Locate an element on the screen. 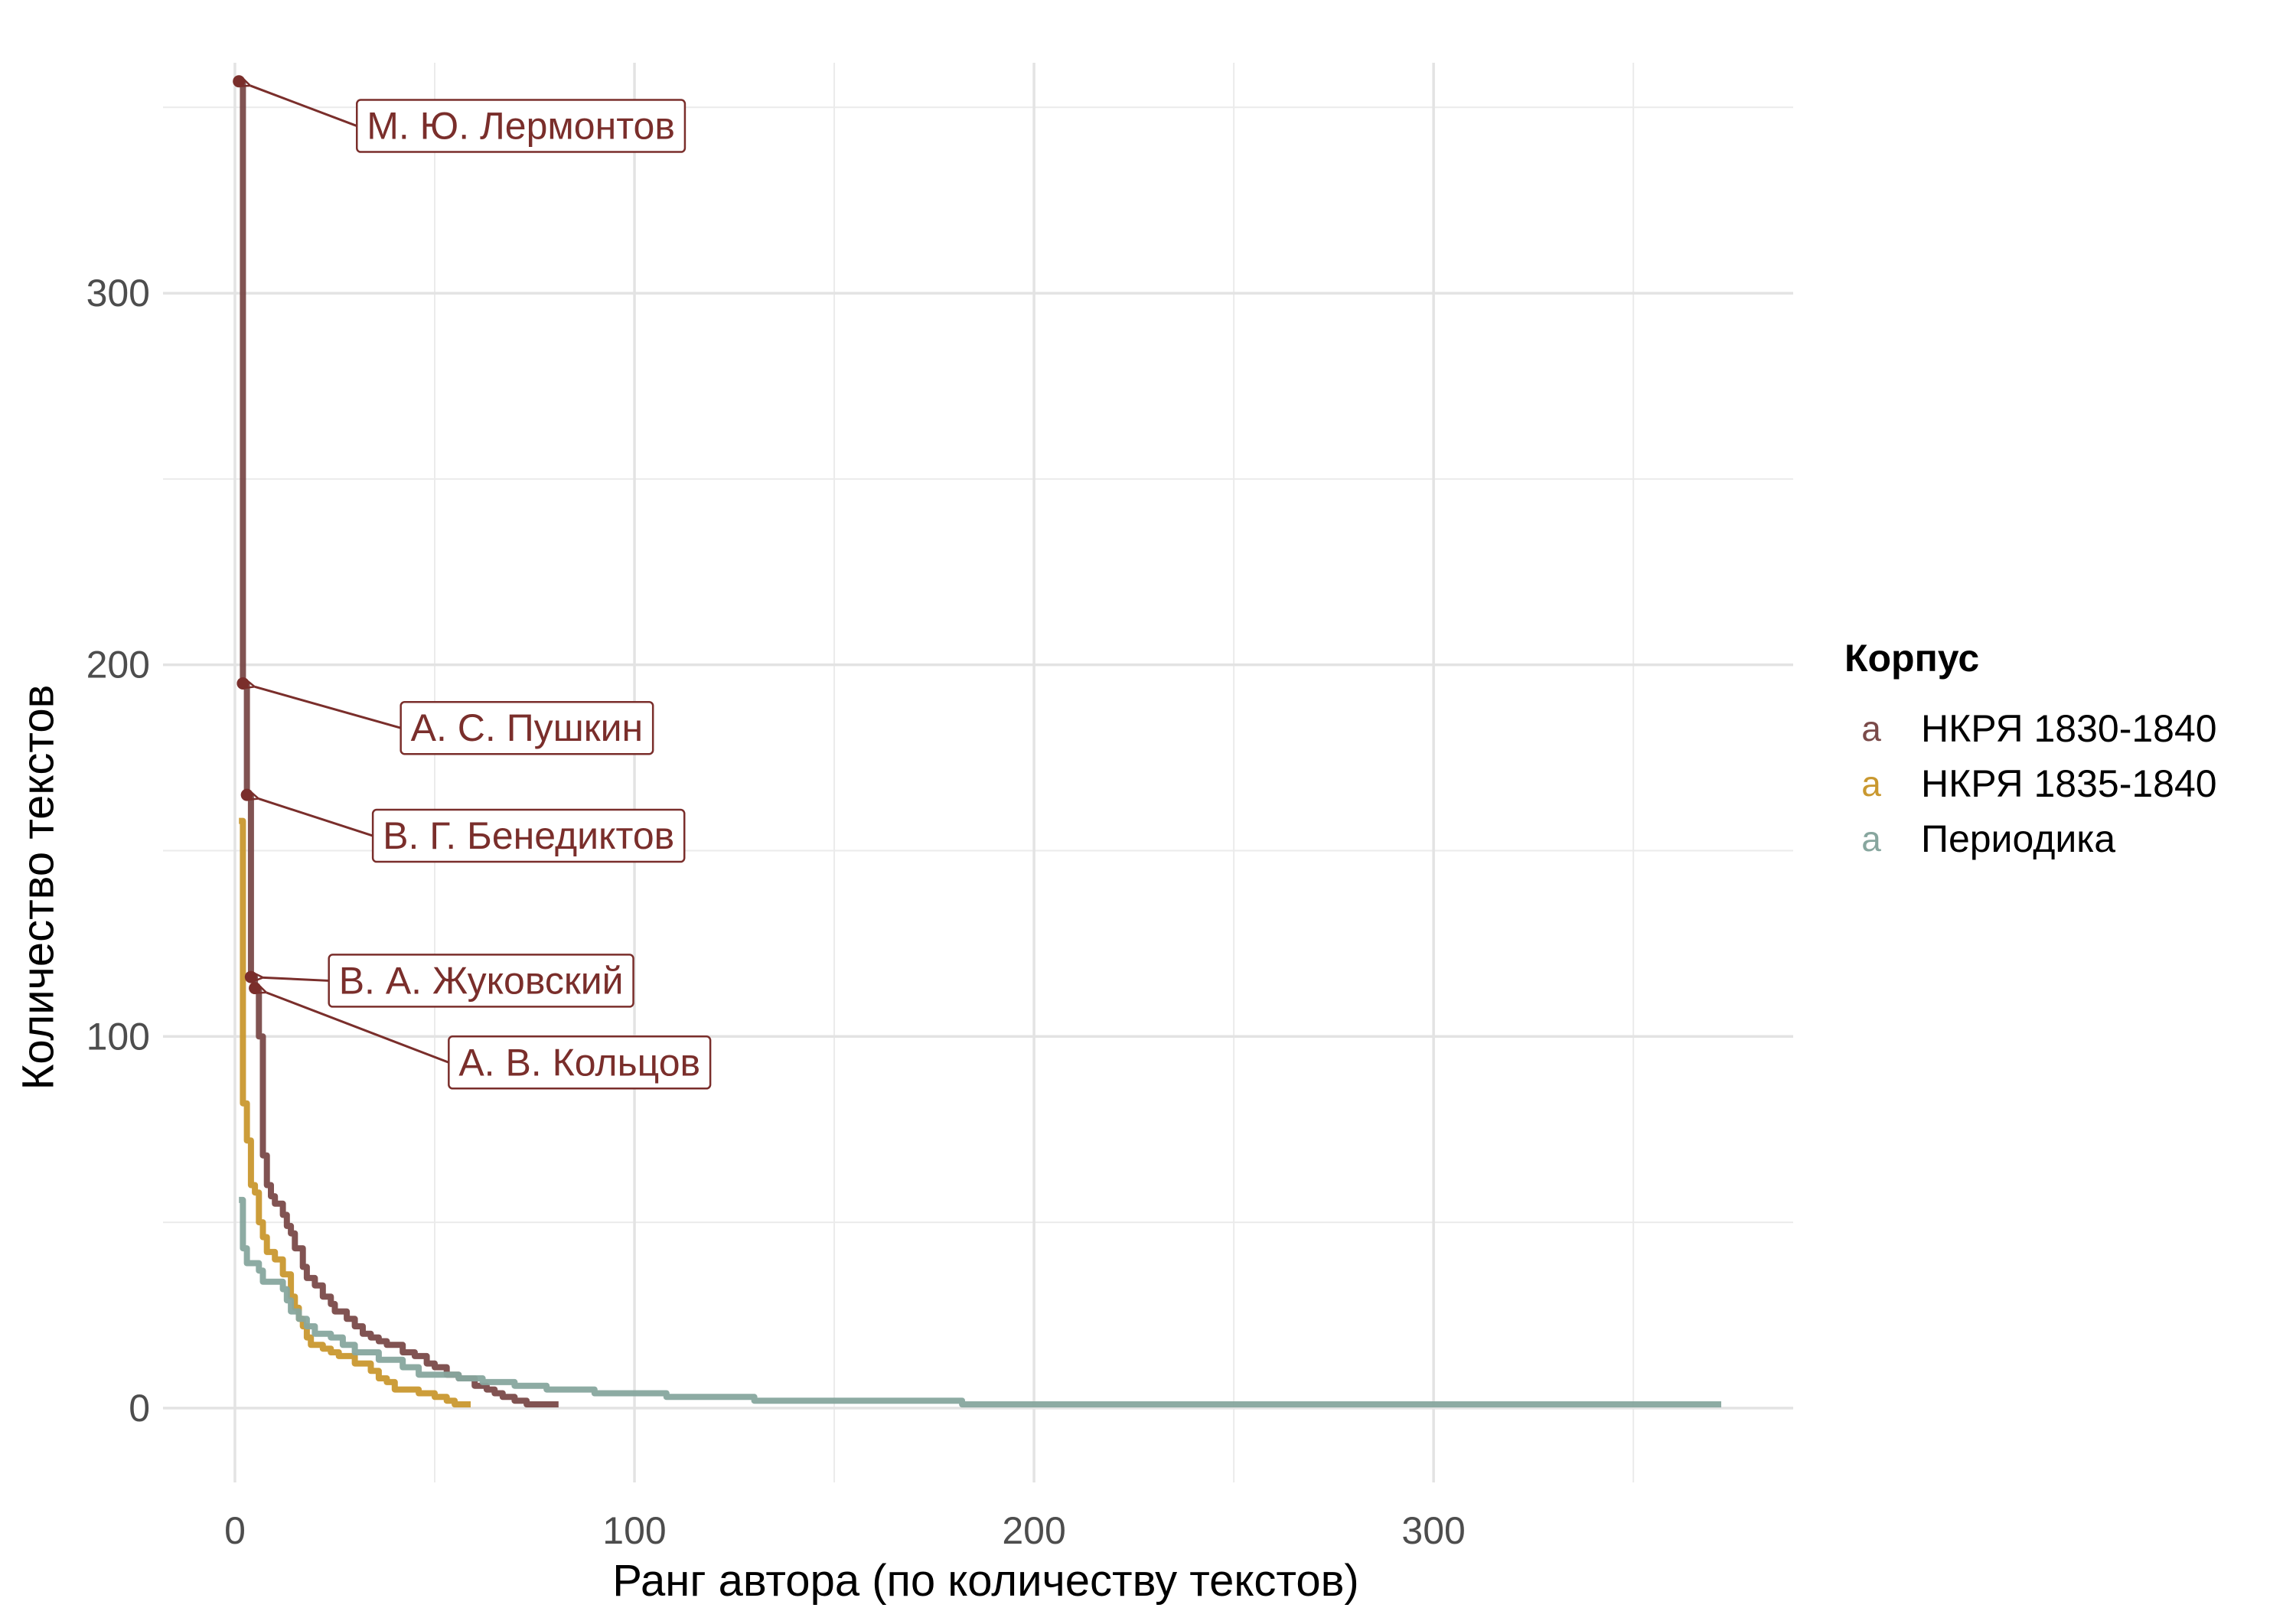  annotation-label-text: А. С. Пушкин is located at coordinates (527, 727).